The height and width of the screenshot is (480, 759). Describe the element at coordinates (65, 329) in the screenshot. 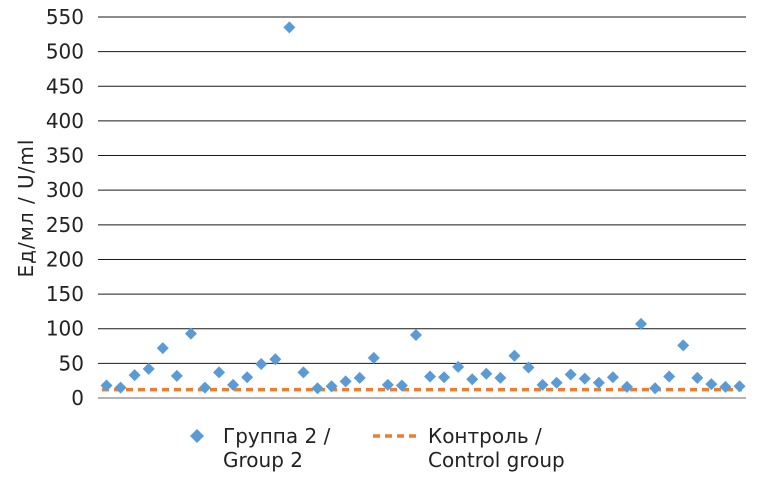

I see `y-tick-label: 100` at that location.